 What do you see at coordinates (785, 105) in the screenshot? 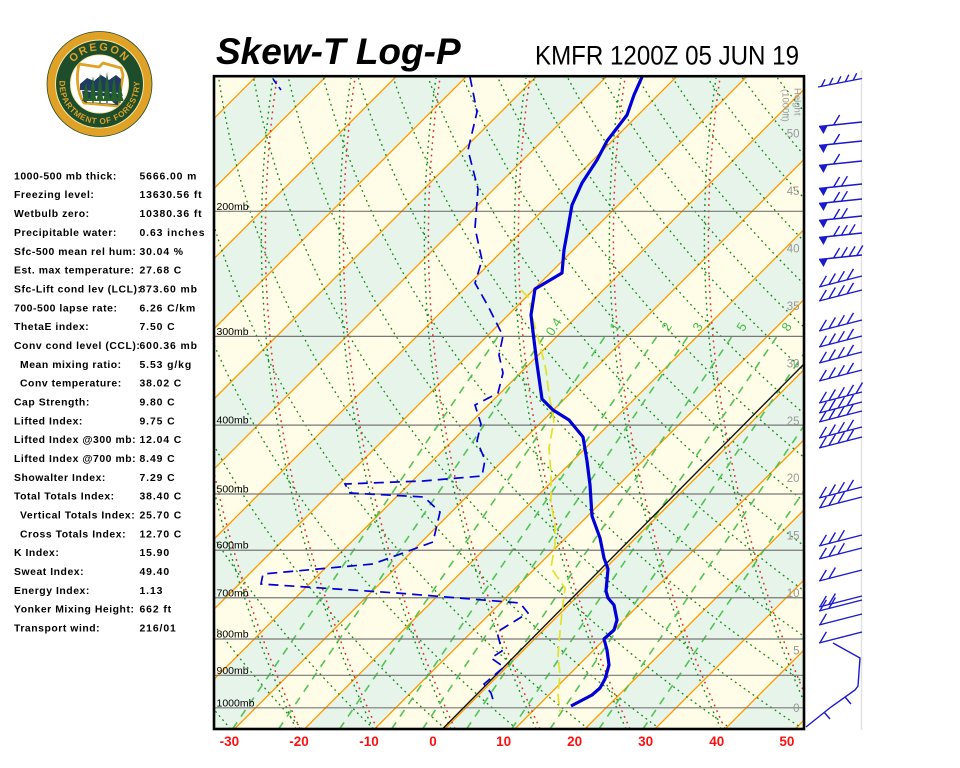
I see `svg-text: (1000ft)` at bounding box center [785, 105].